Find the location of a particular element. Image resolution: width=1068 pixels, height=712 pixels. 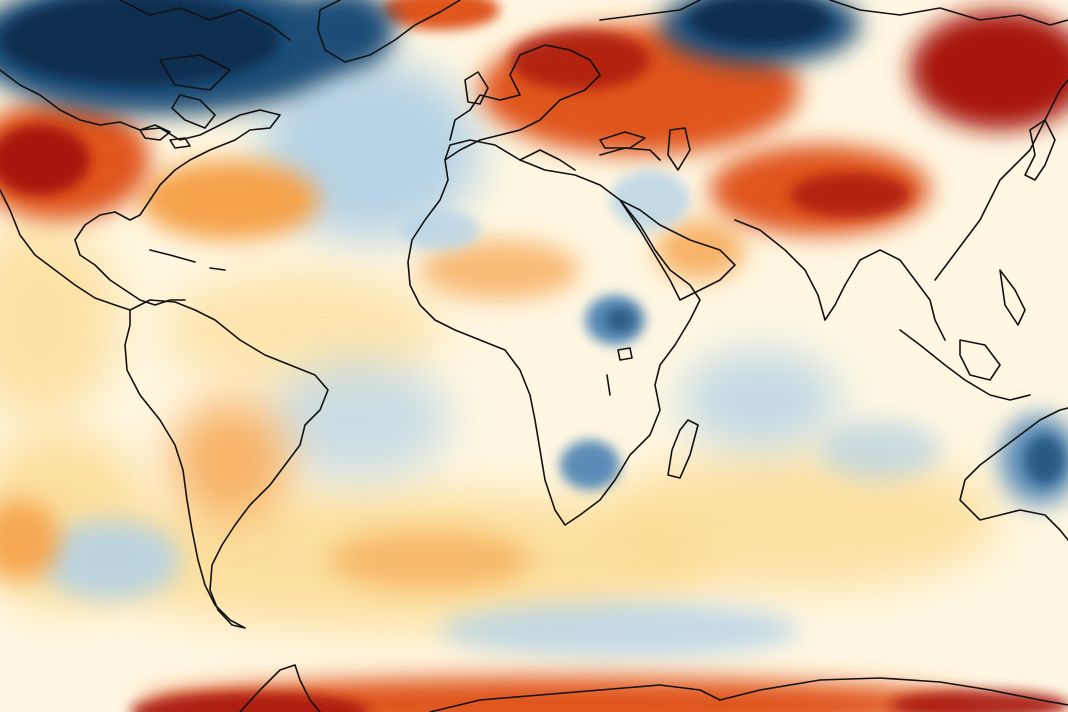

anomaly-south-atlantic-warm is located at coordinates (430, 560).